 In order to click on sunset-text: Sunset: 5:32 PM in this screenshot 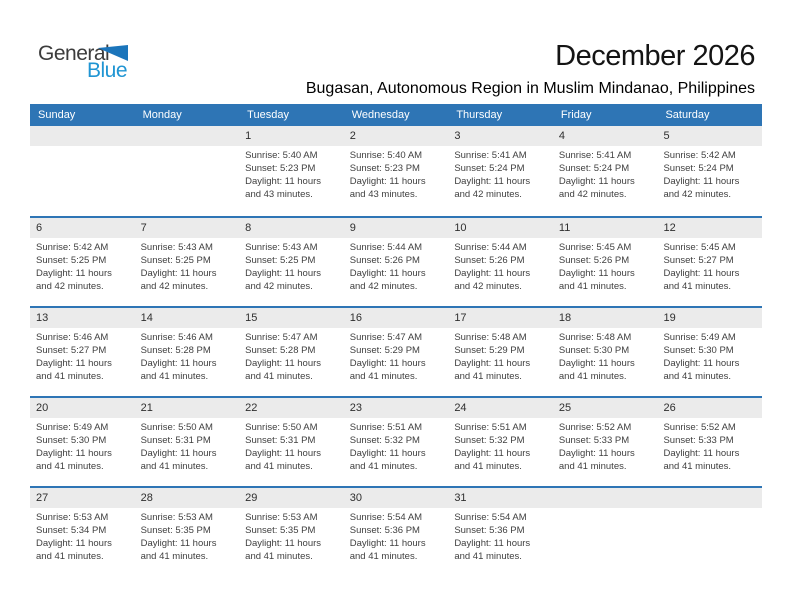, I will do `click(384, 440)`.